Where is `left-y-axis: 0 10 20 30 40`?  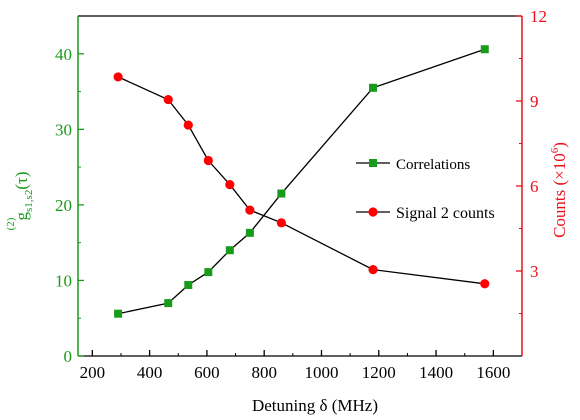 left-y-axis: 0 10 20 30 40 is located at coordinates (69, 191).